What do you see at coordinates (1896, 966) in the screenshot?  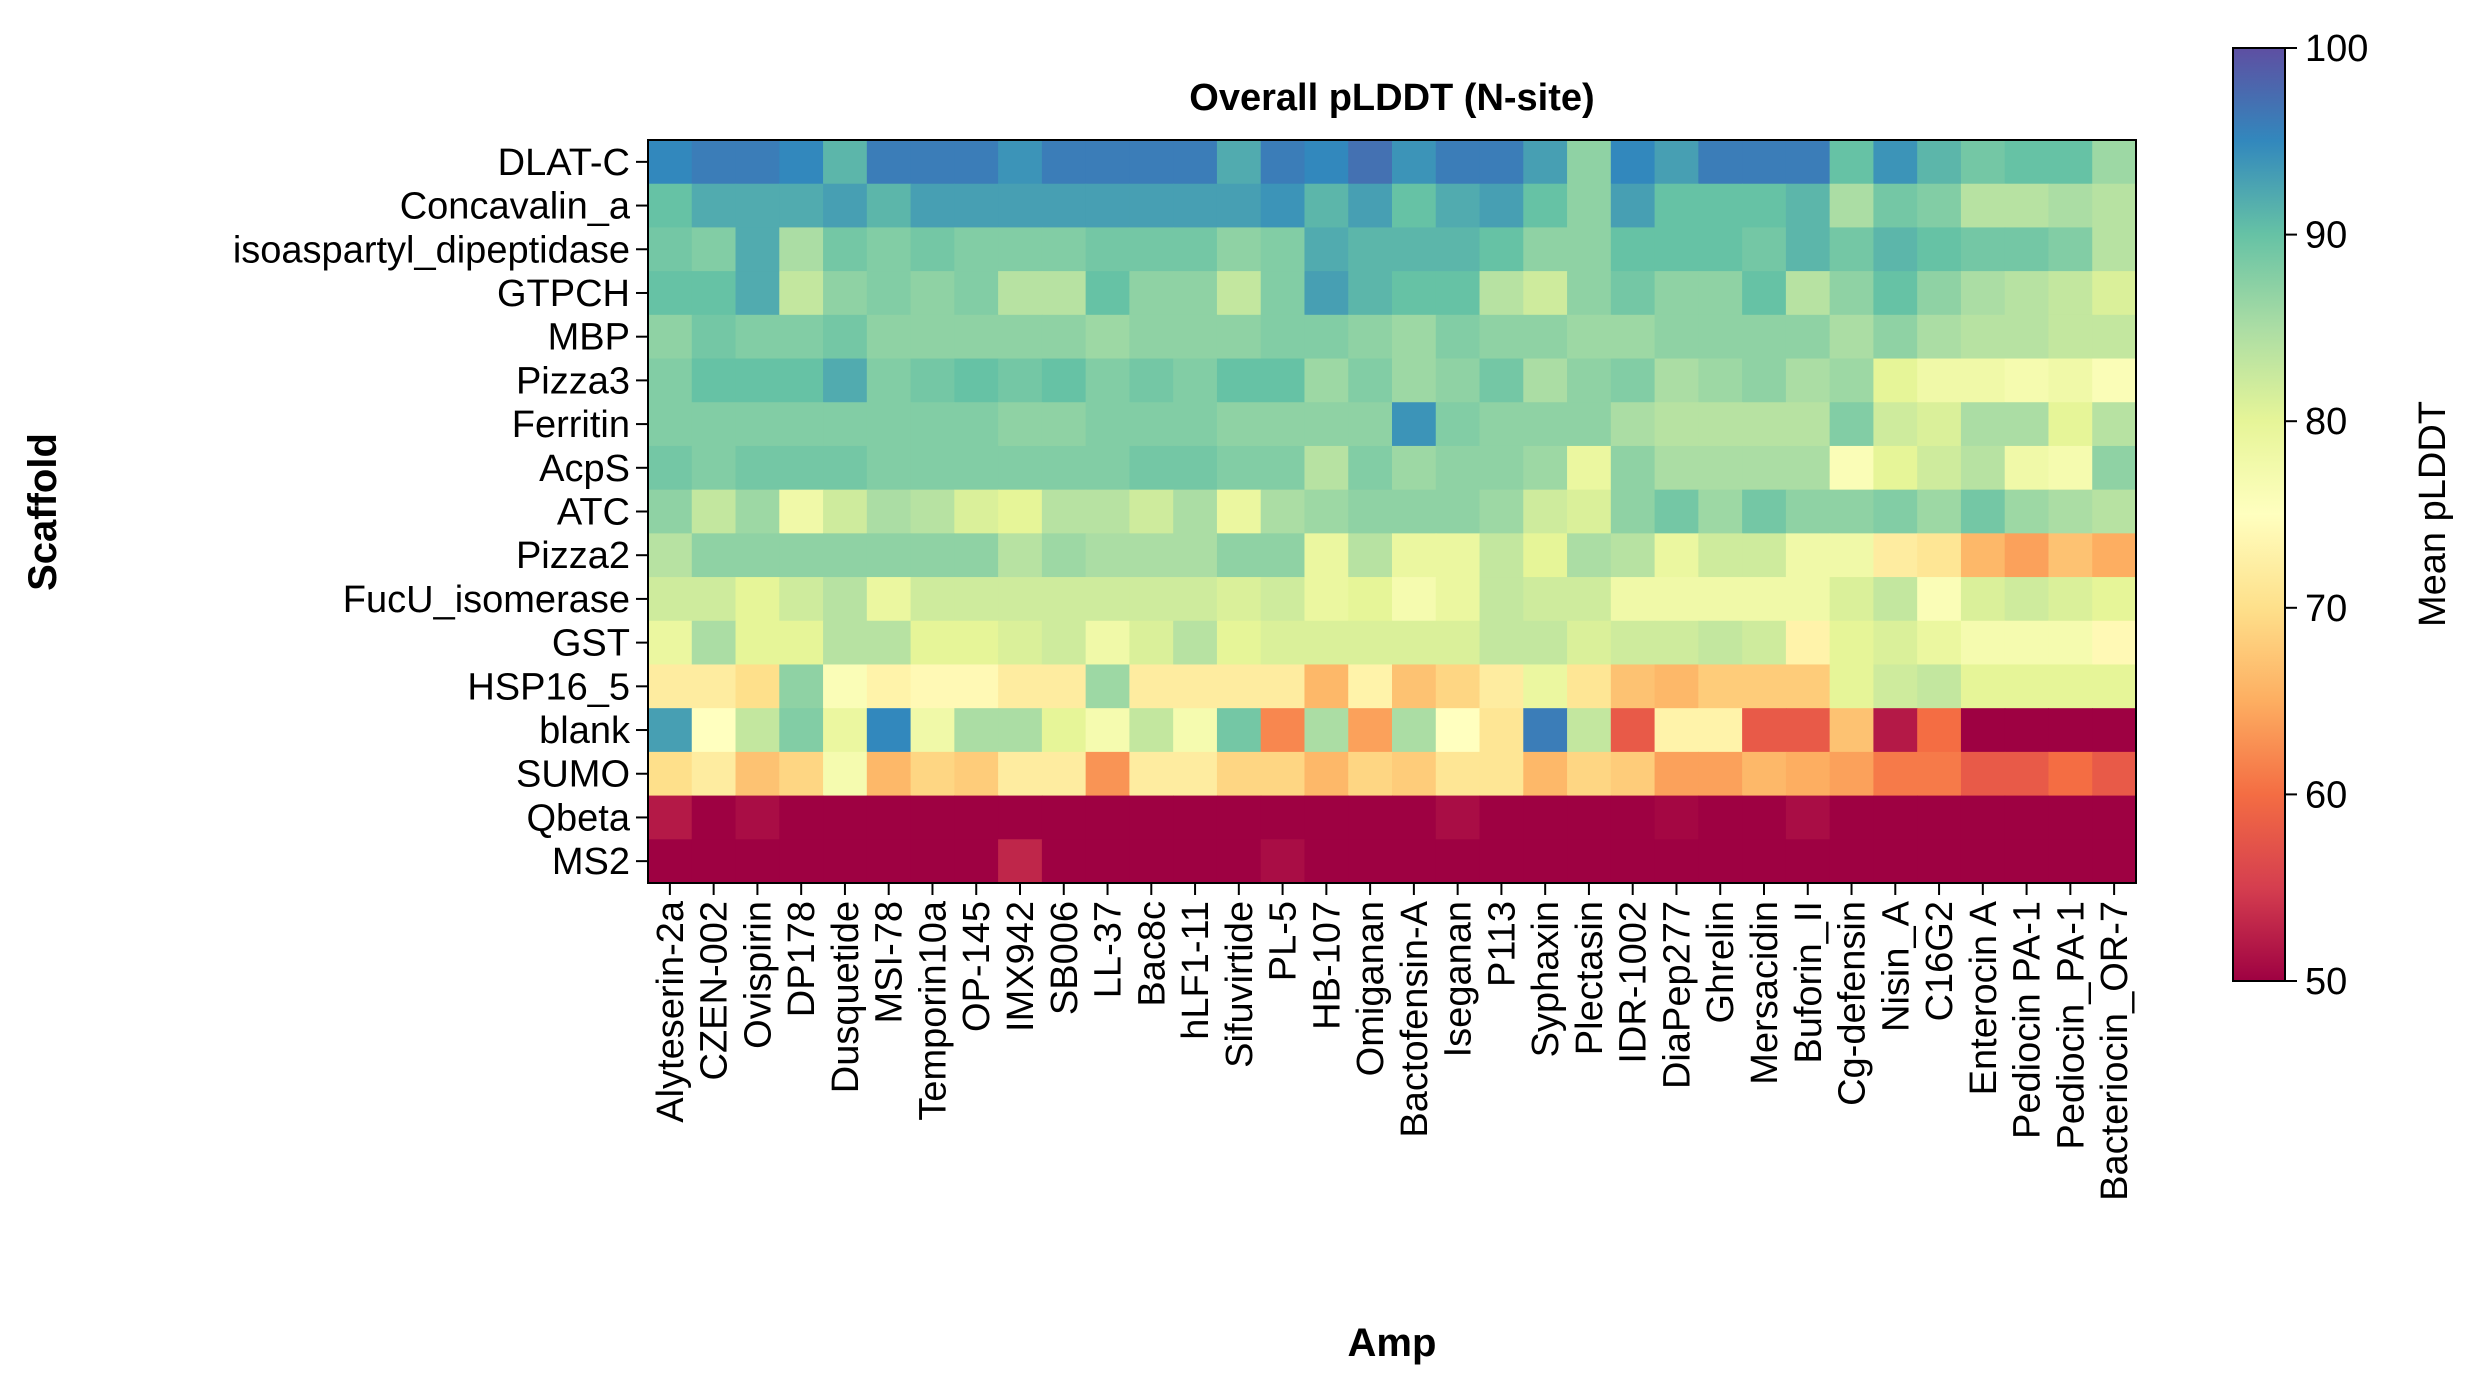 I see `x-tick-label: Nisin_A` at bounding box center [1896, 966].